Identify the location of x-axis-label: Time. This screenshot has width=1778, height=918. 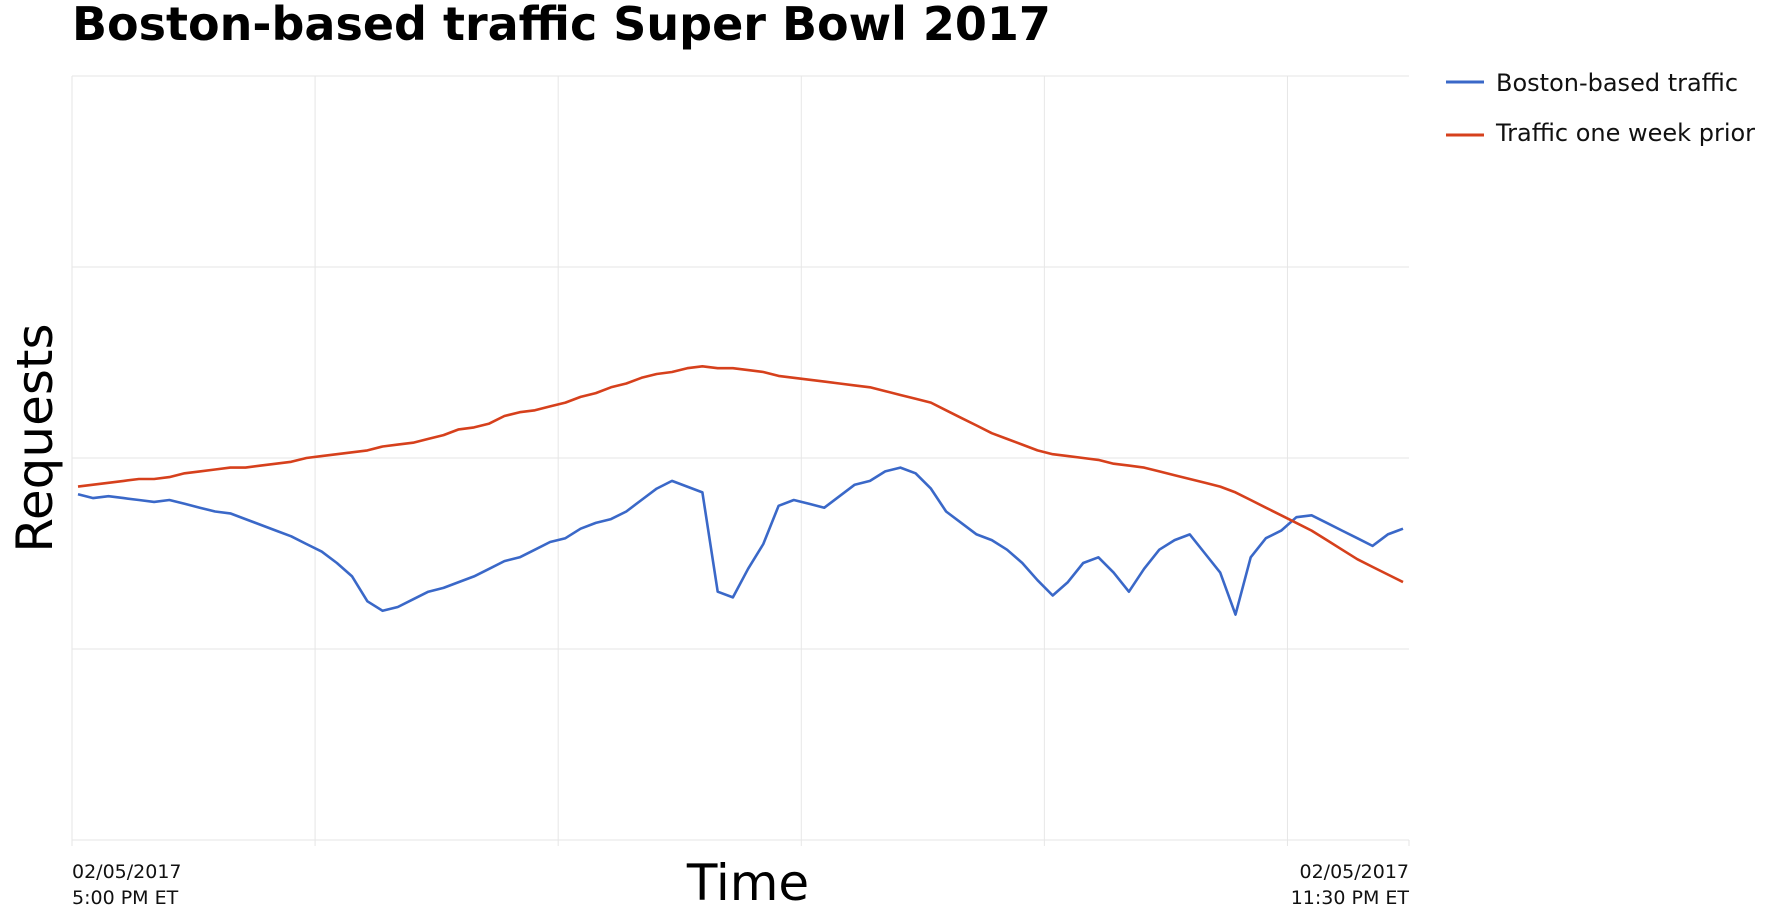
(747, 883).